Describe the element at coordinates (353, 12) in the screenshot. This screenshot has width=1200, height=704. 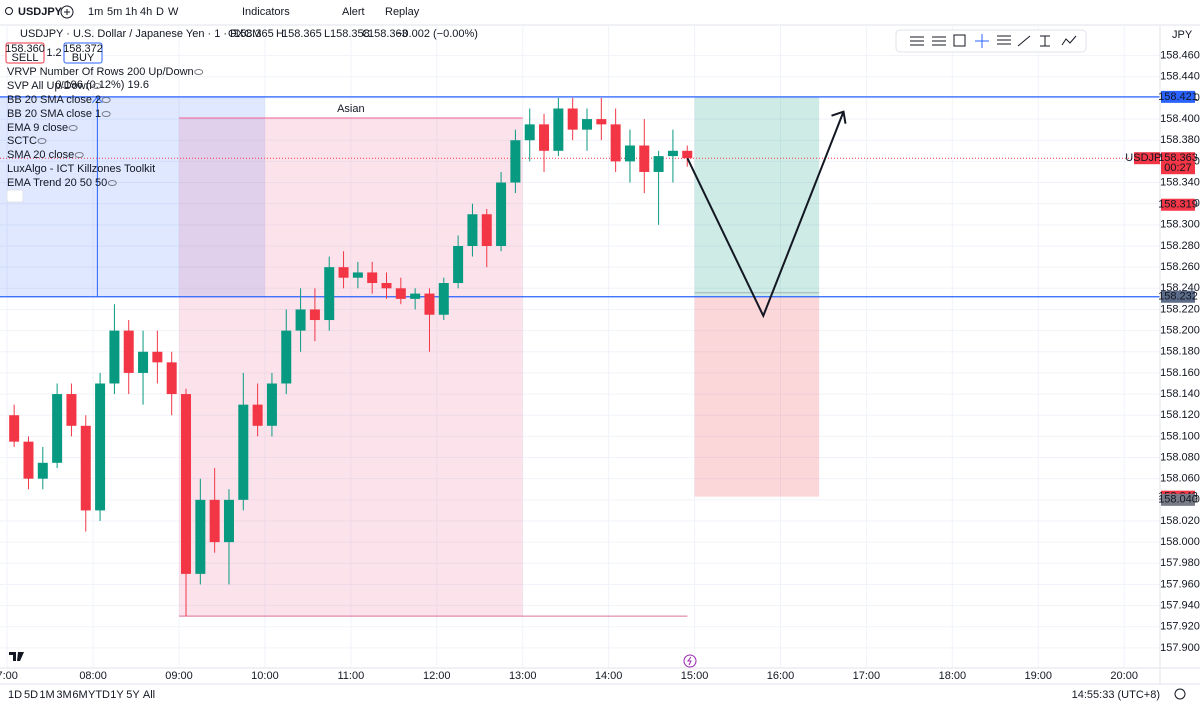
I see `alert-button: Alert` at that location.